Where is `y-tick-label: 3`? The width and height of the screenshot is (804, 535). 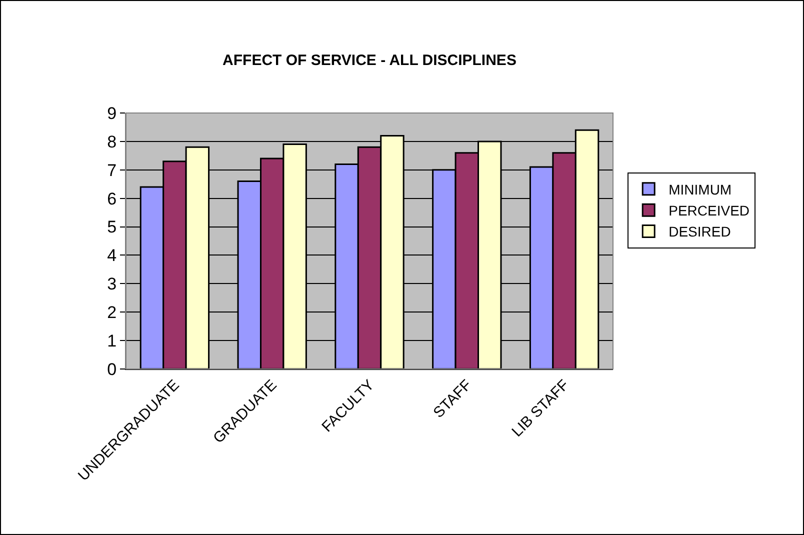
y-tick-label: 3 is located at coordinates (112, 284).